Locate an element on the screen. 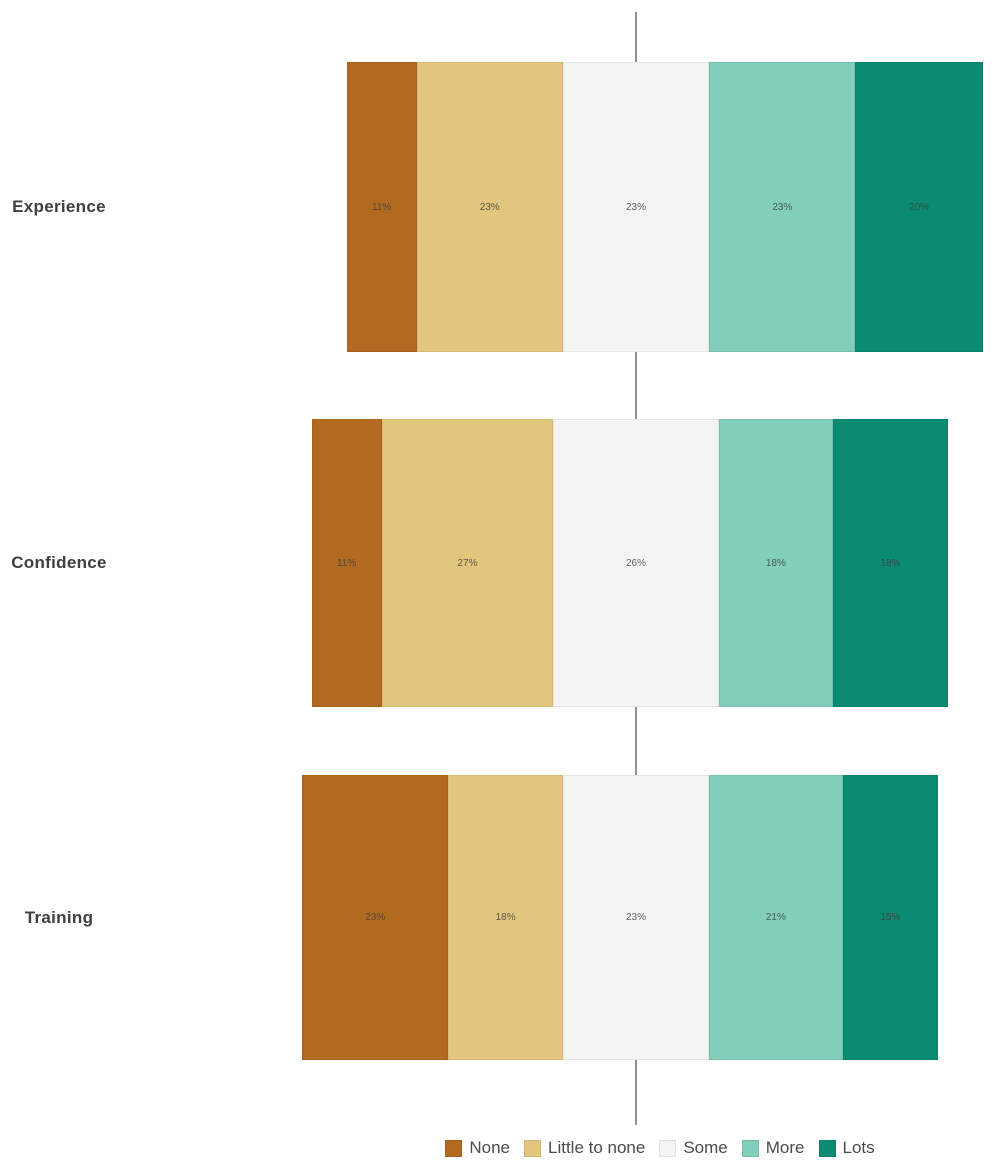 The image size is (1000, 1175). legend-item-some: Some is located at coordinates (693, 1148).